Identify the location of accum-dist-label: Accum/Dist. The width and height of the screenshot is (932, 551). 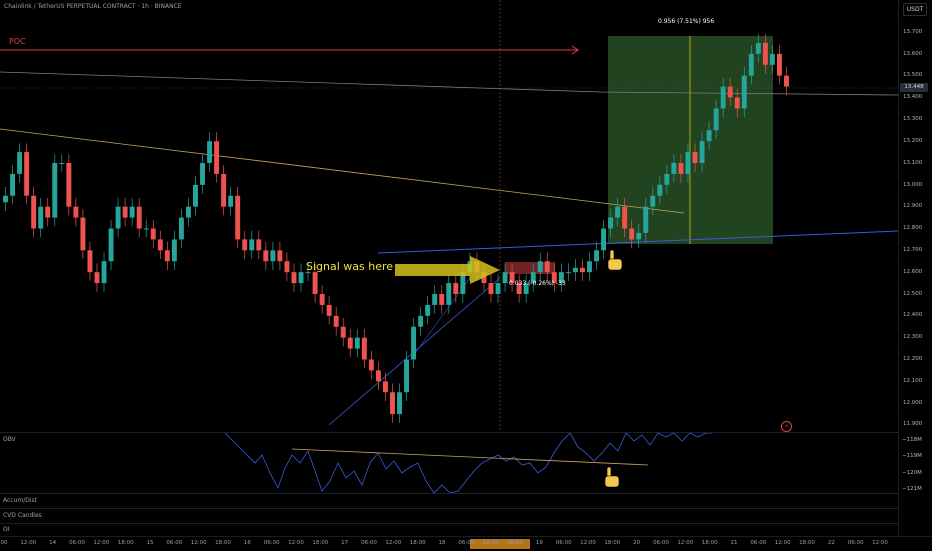
(20, 500).